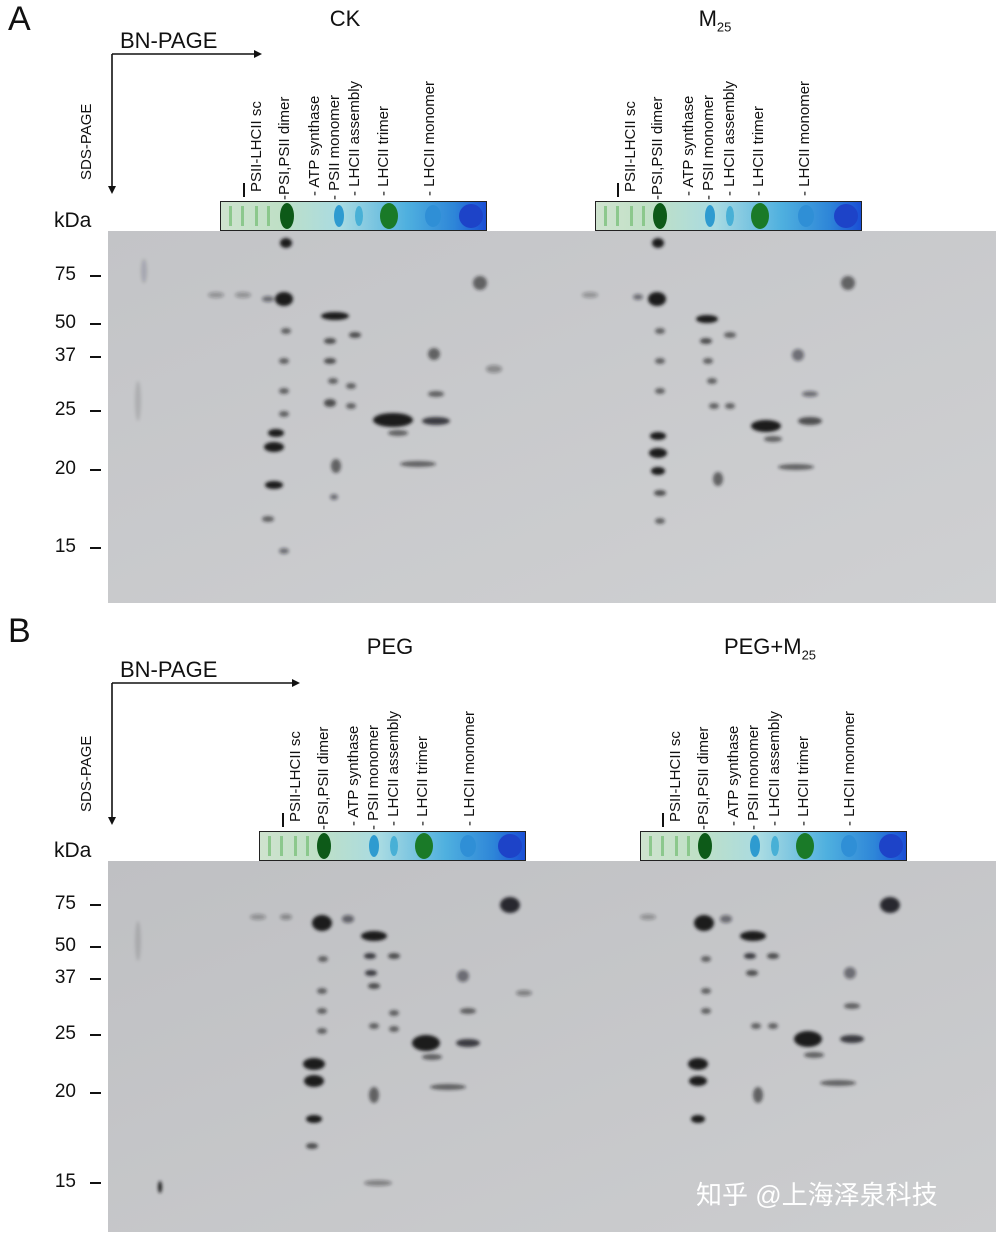 This screenshot has width=1000, height=1234. I want to click on condition-label-m25: M25, so click(715, 20).